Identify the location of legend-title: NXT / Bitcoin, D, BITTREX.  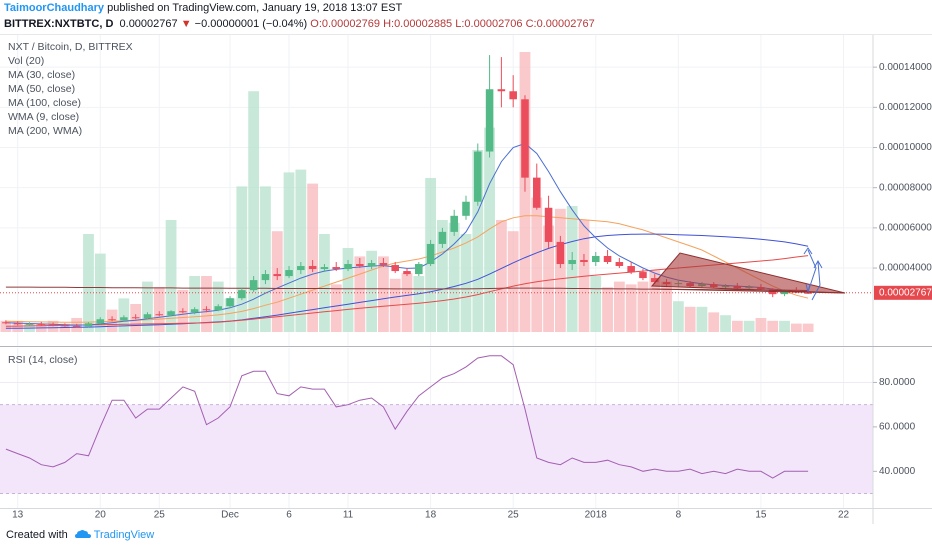
(70, 47).